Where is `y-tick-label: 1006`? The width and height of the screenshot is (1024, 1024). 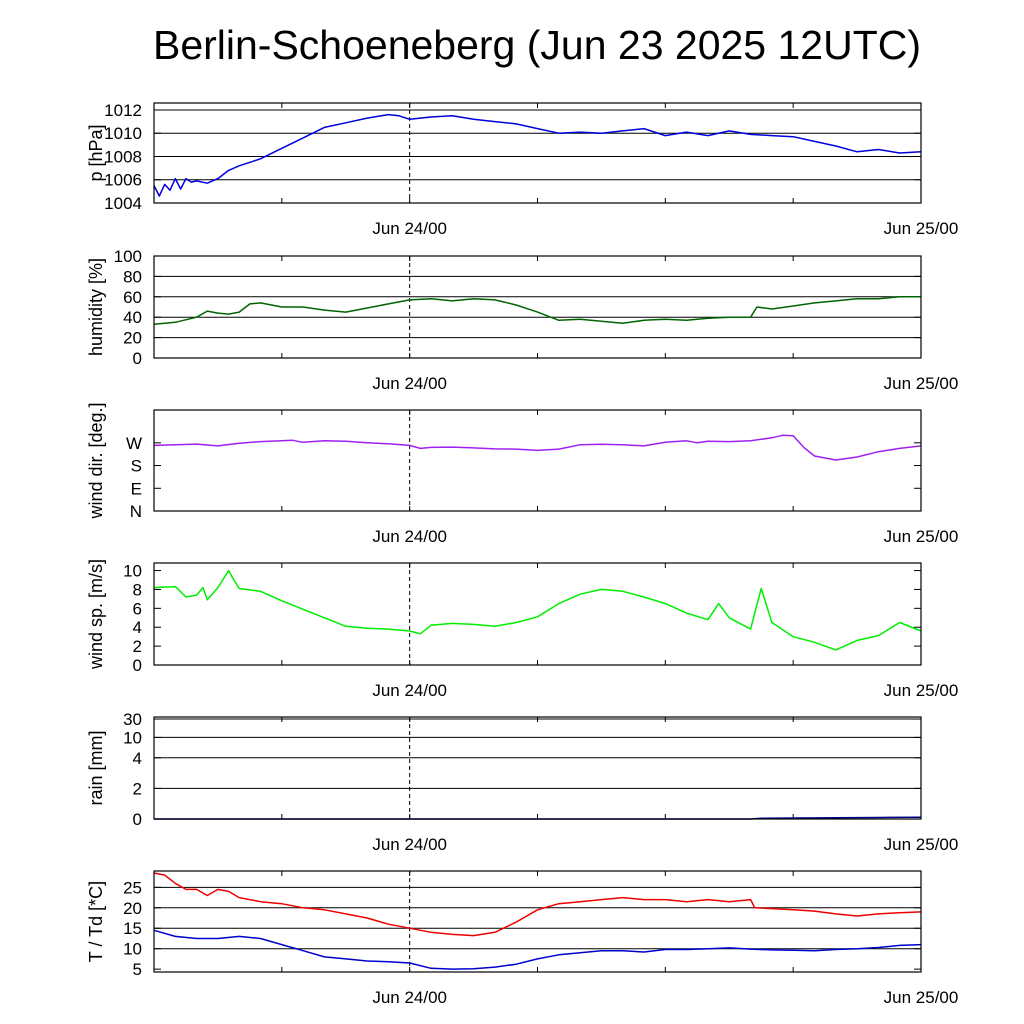 y-tick-label: 1006 is located at coordinates (123, 180).